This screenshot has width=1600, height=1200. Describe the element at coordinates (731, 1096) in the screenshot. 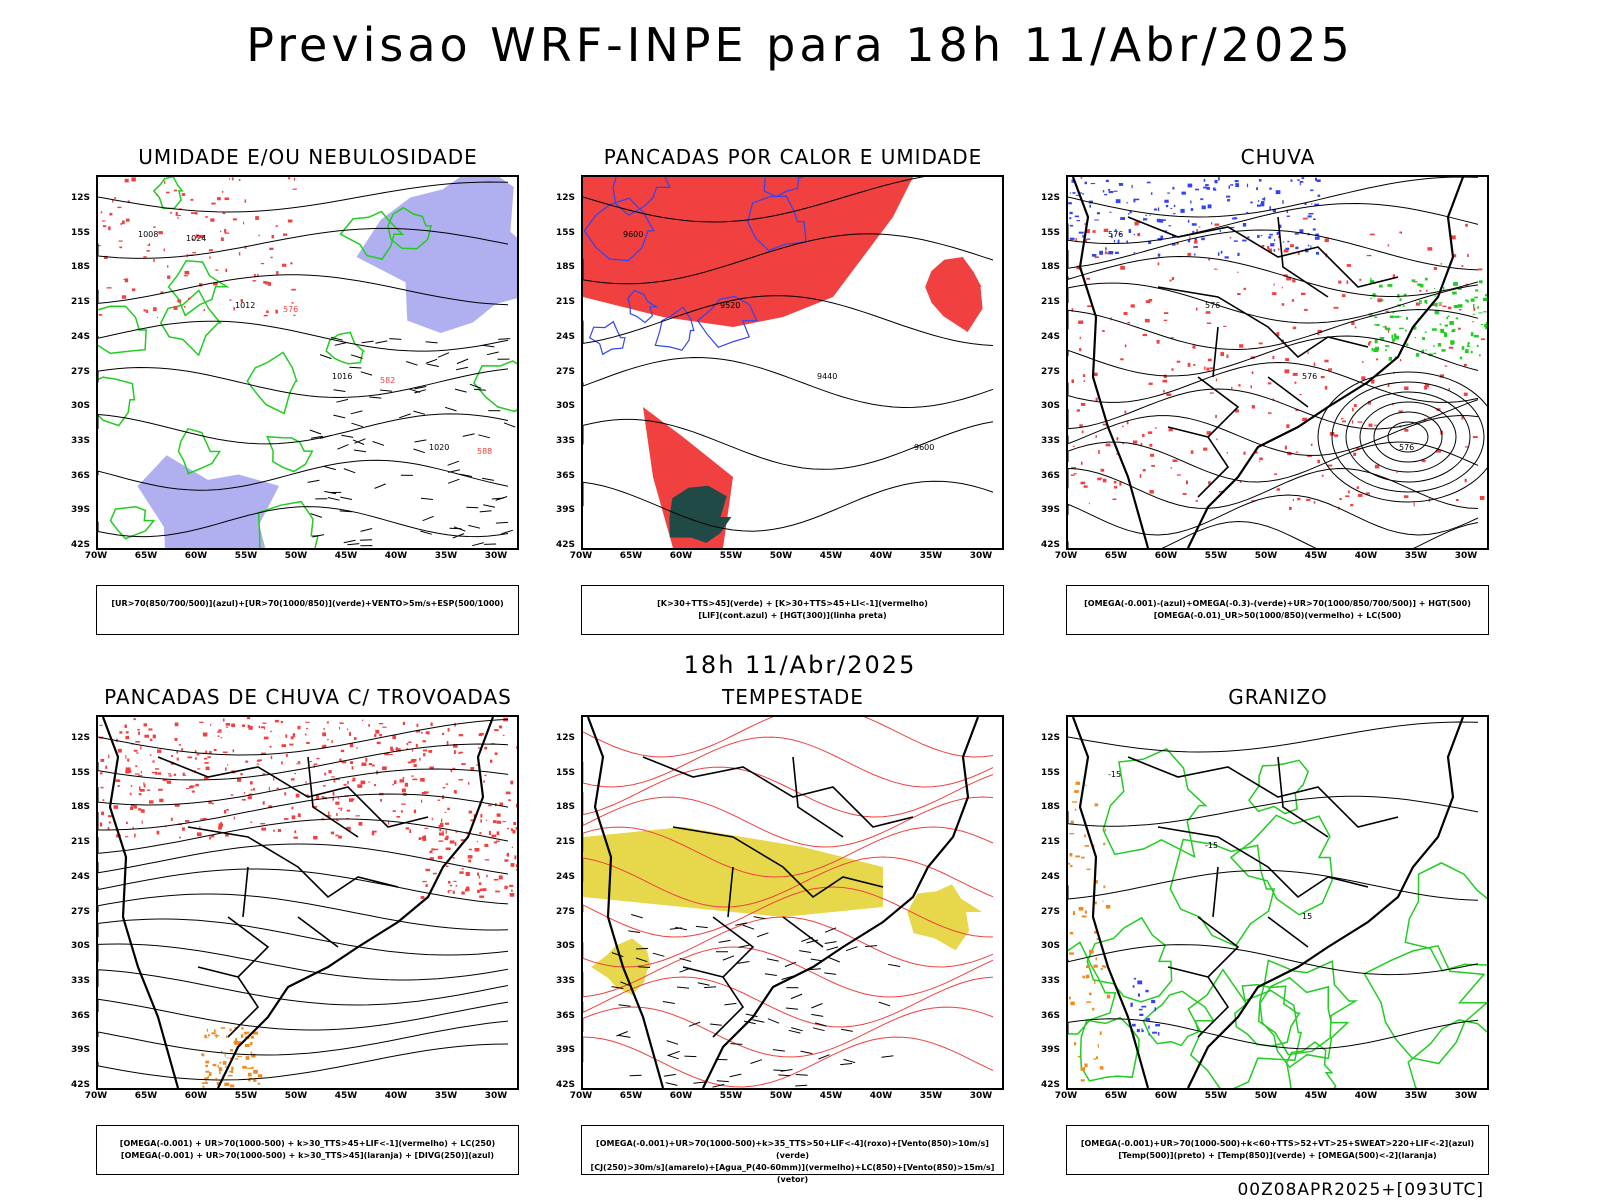

I see `lon-tick-label: 55W` at that location.